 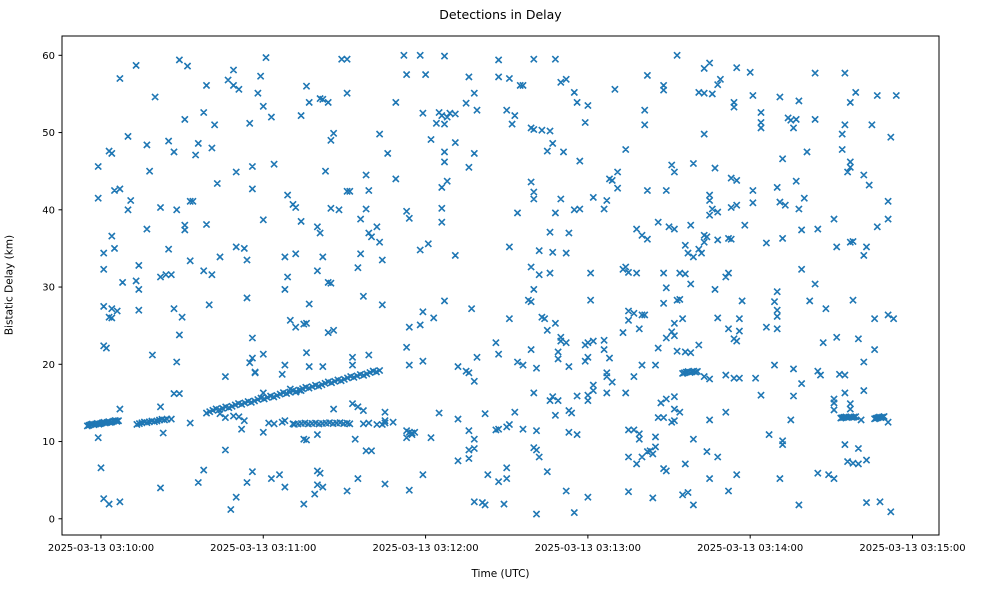 I want to click on y-tick-label: 10, so click(x=48, y=442).